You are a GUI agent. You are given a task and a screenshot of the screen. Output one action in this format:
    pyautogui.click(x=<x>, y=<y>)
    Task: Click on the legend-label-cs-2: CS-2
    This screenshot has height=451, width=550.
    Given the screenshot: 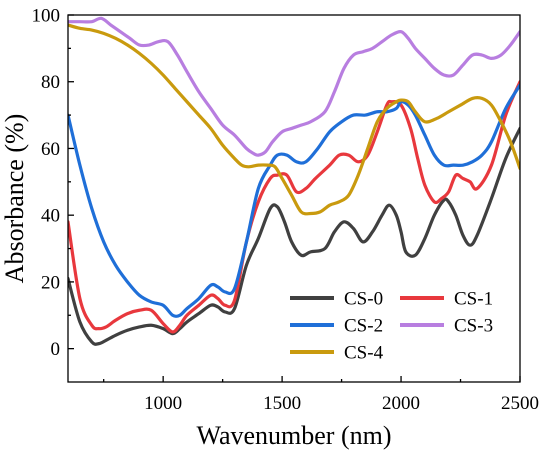 What is the action you would take?
    pyautogui.click(x=363, y=326)
    